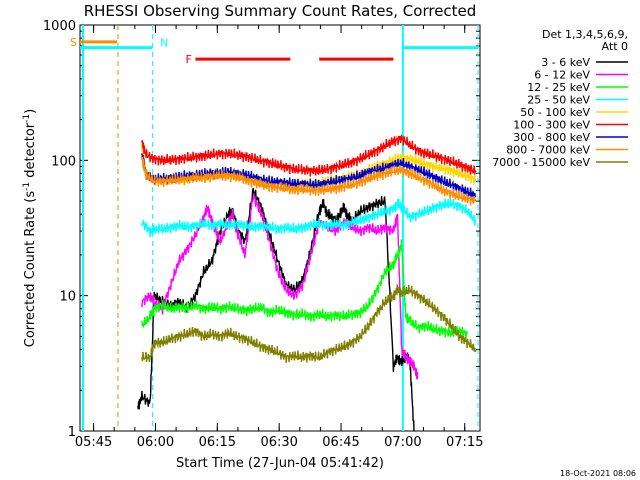 The width and height of the screenshot is (640, 480). I want to click on y-tick-label: 1000, so click(59, 26).